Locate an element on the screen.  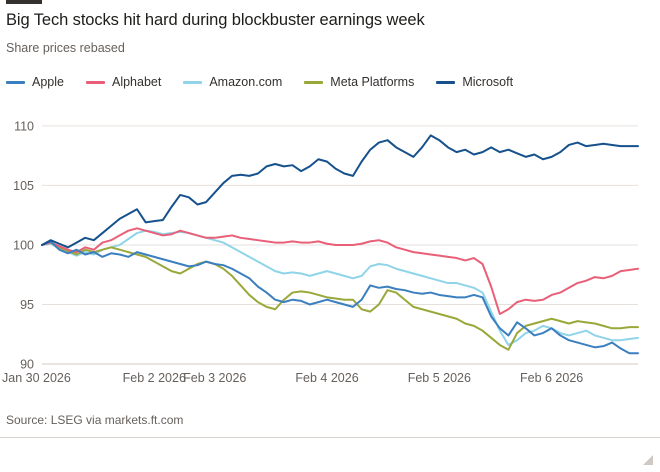
x-tick-label: Feb 5 2026 is located at coordinates (439, 378).